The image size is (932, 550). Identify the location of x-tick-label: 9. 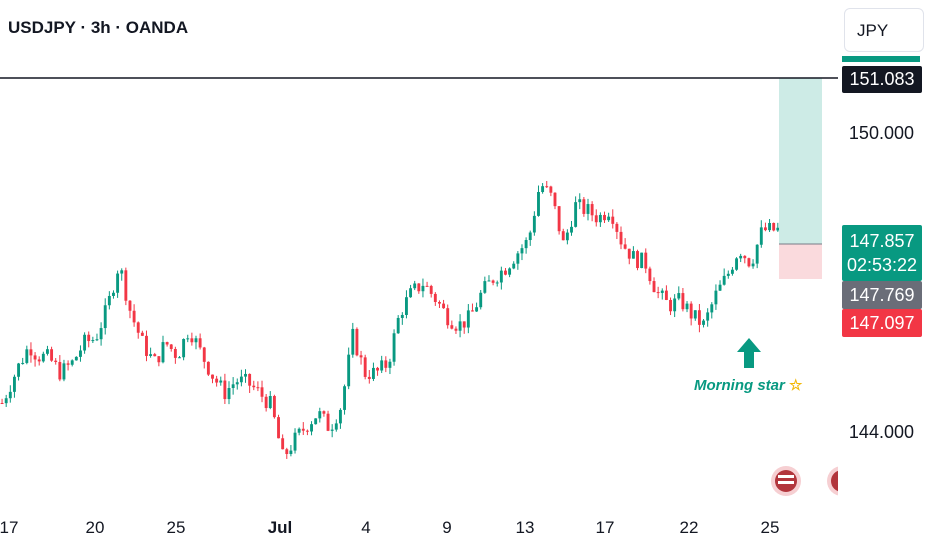
(447, 527).